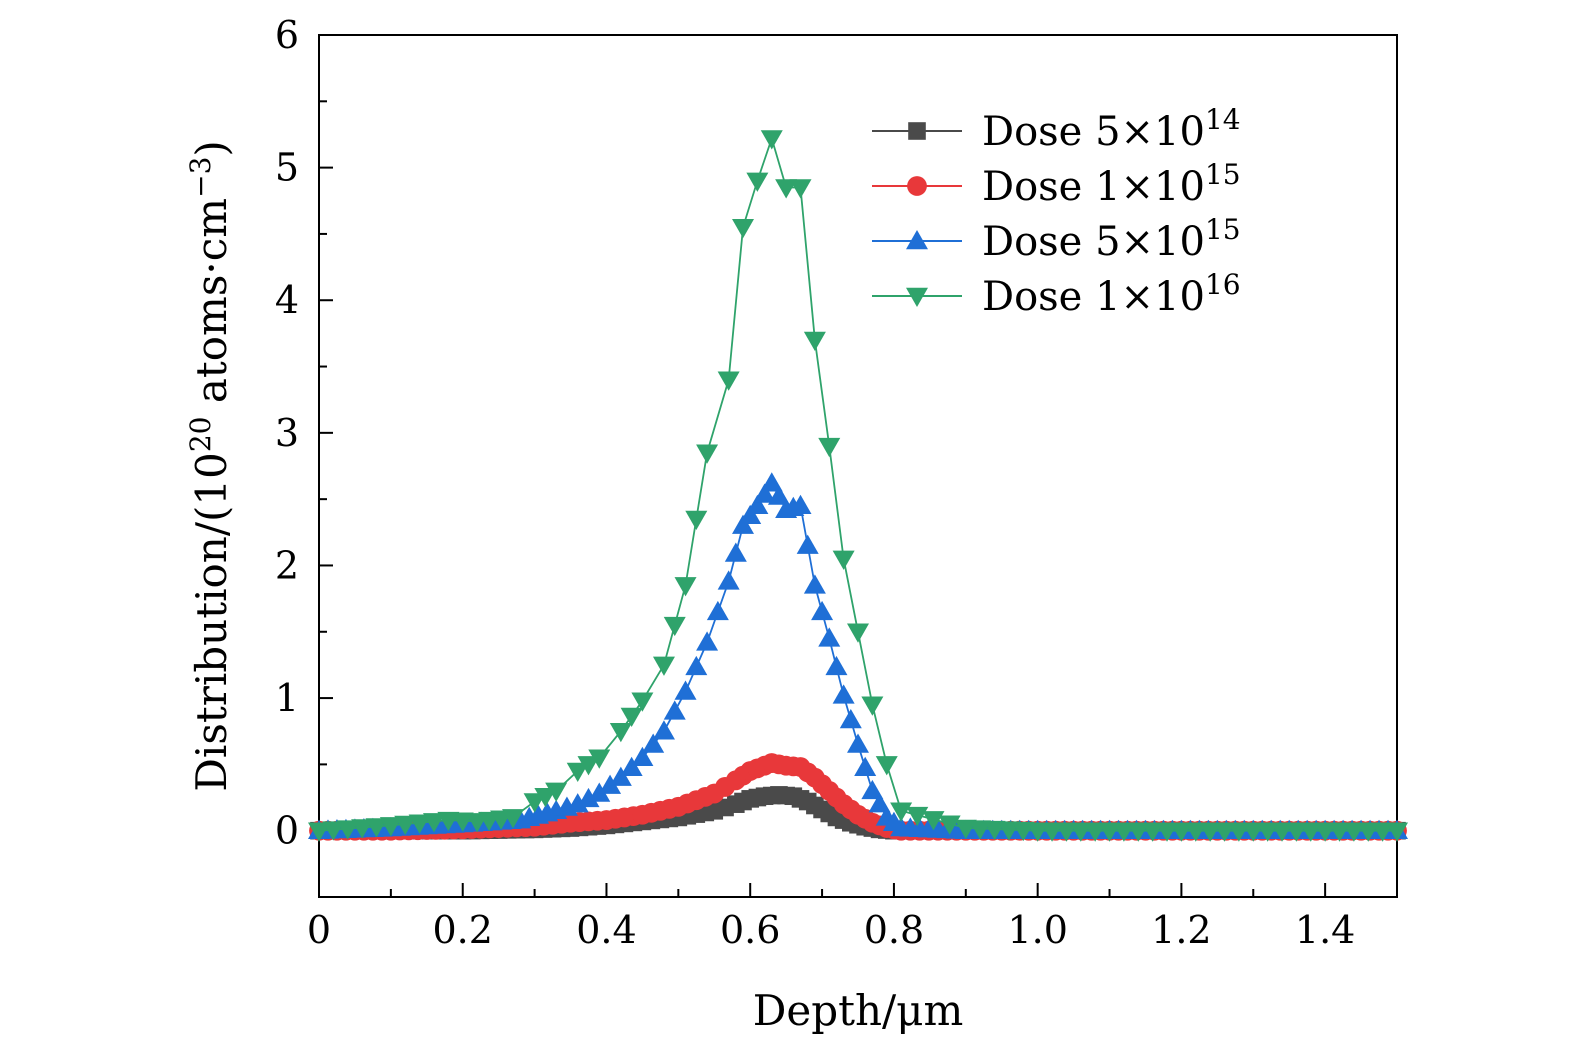  I want to click on y-axis-title: Distribution/(1020 atoms·cm−3), so click(210, 466).